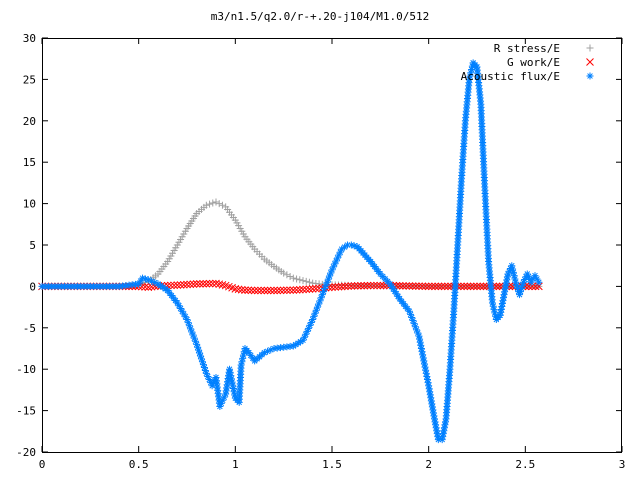  I want to click on y-tick-label: 30, so click(29, 38).